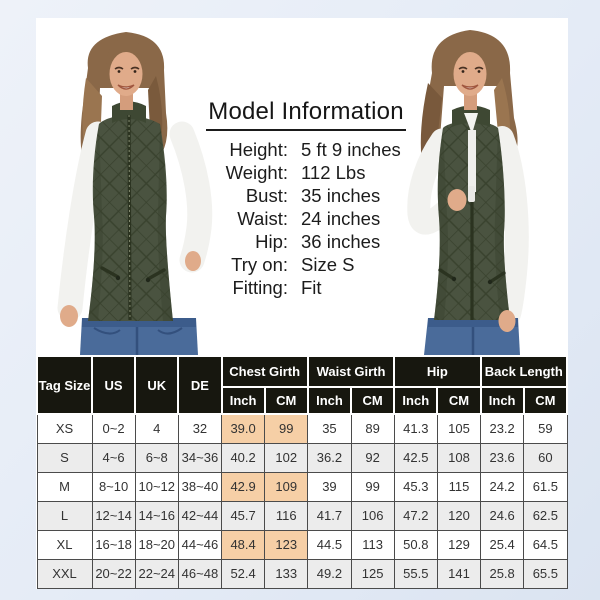 Image resolution: width=600 pixels, height=600 pixels. Describe the element at coordinates (271, 241) in the screenshot. I see `model-info-label: Hip:` at that location.